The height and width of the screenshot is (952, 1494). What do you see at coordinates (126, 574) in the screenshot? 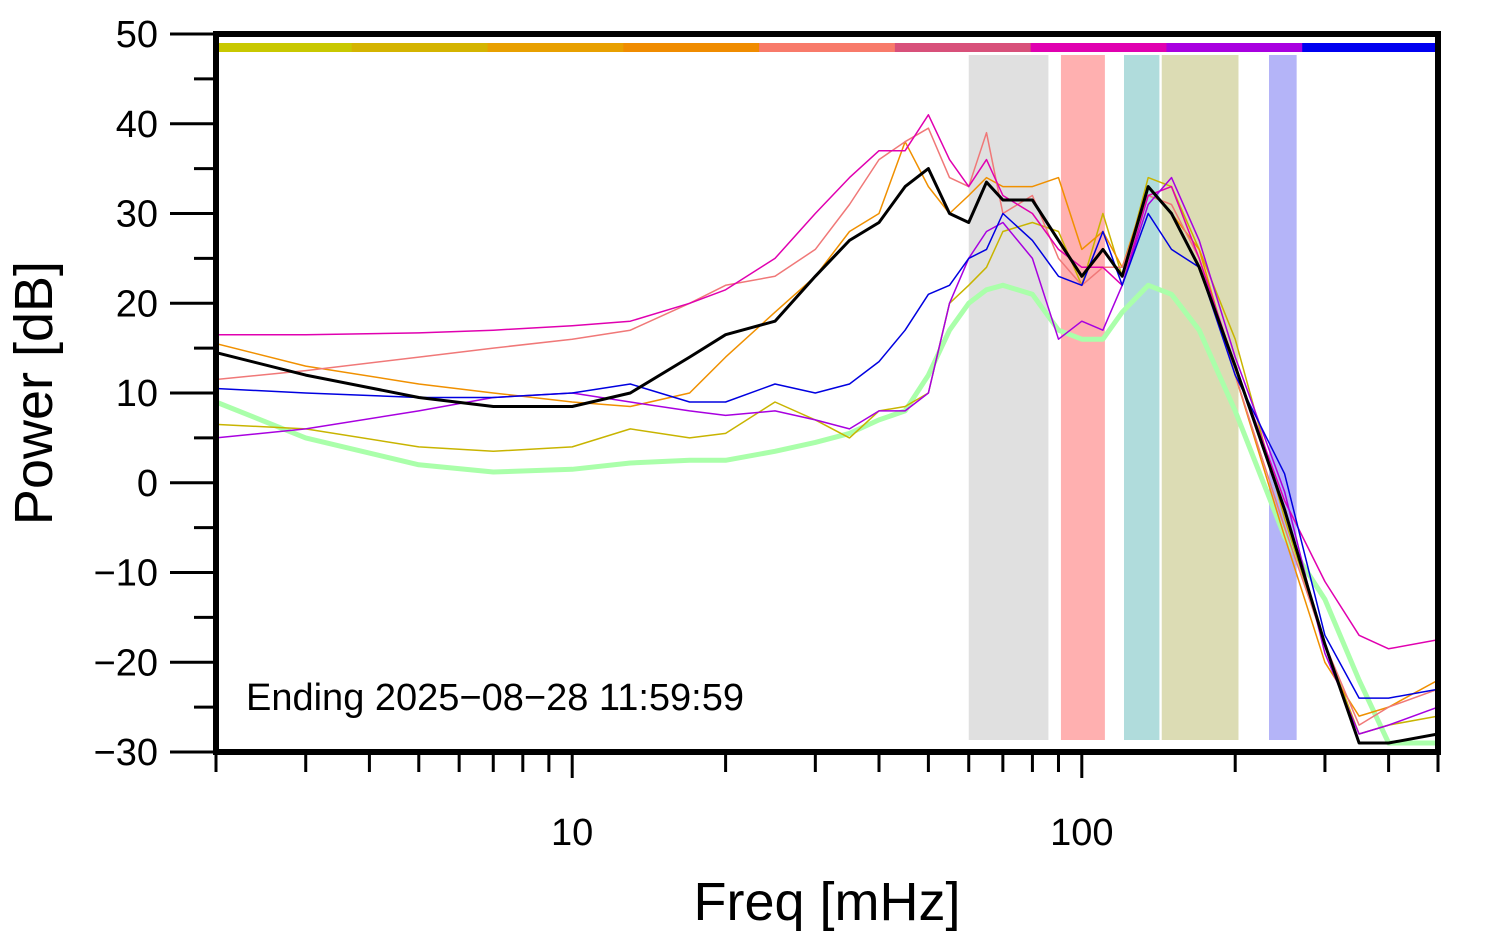
I see `y-tick-label: −10` at bounding box center [126, 574].